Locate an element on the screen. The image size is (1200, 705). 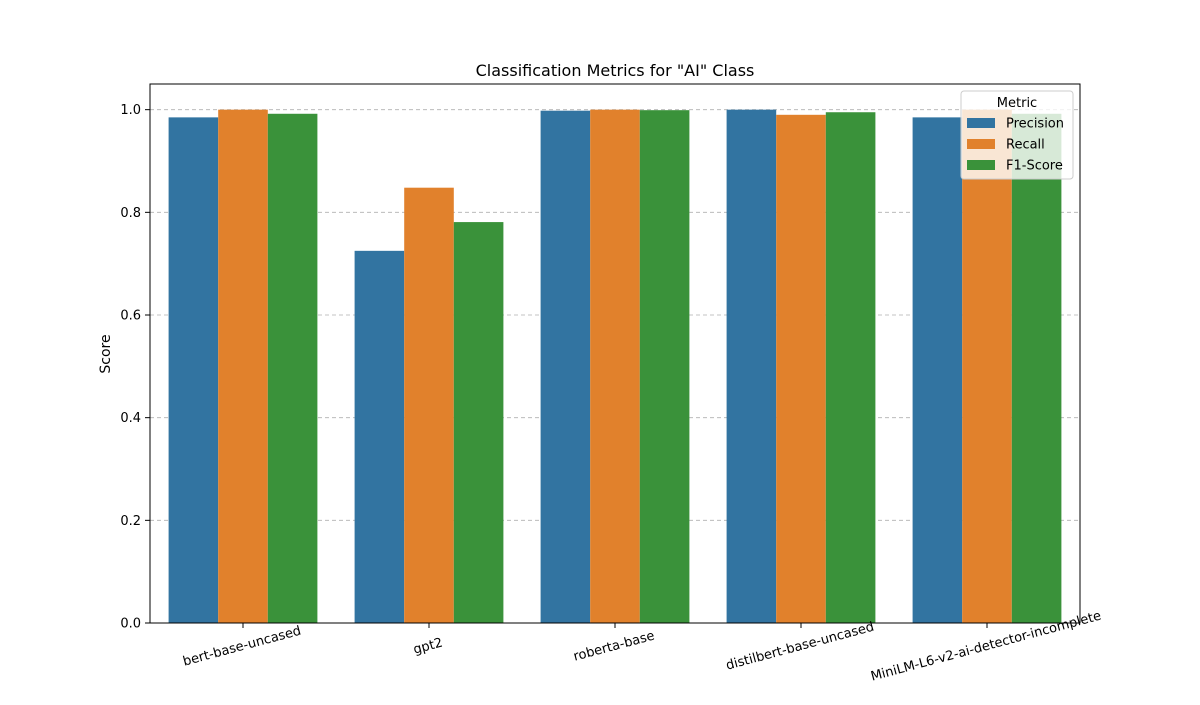
legend-box is located at coordinates (1017, 135).